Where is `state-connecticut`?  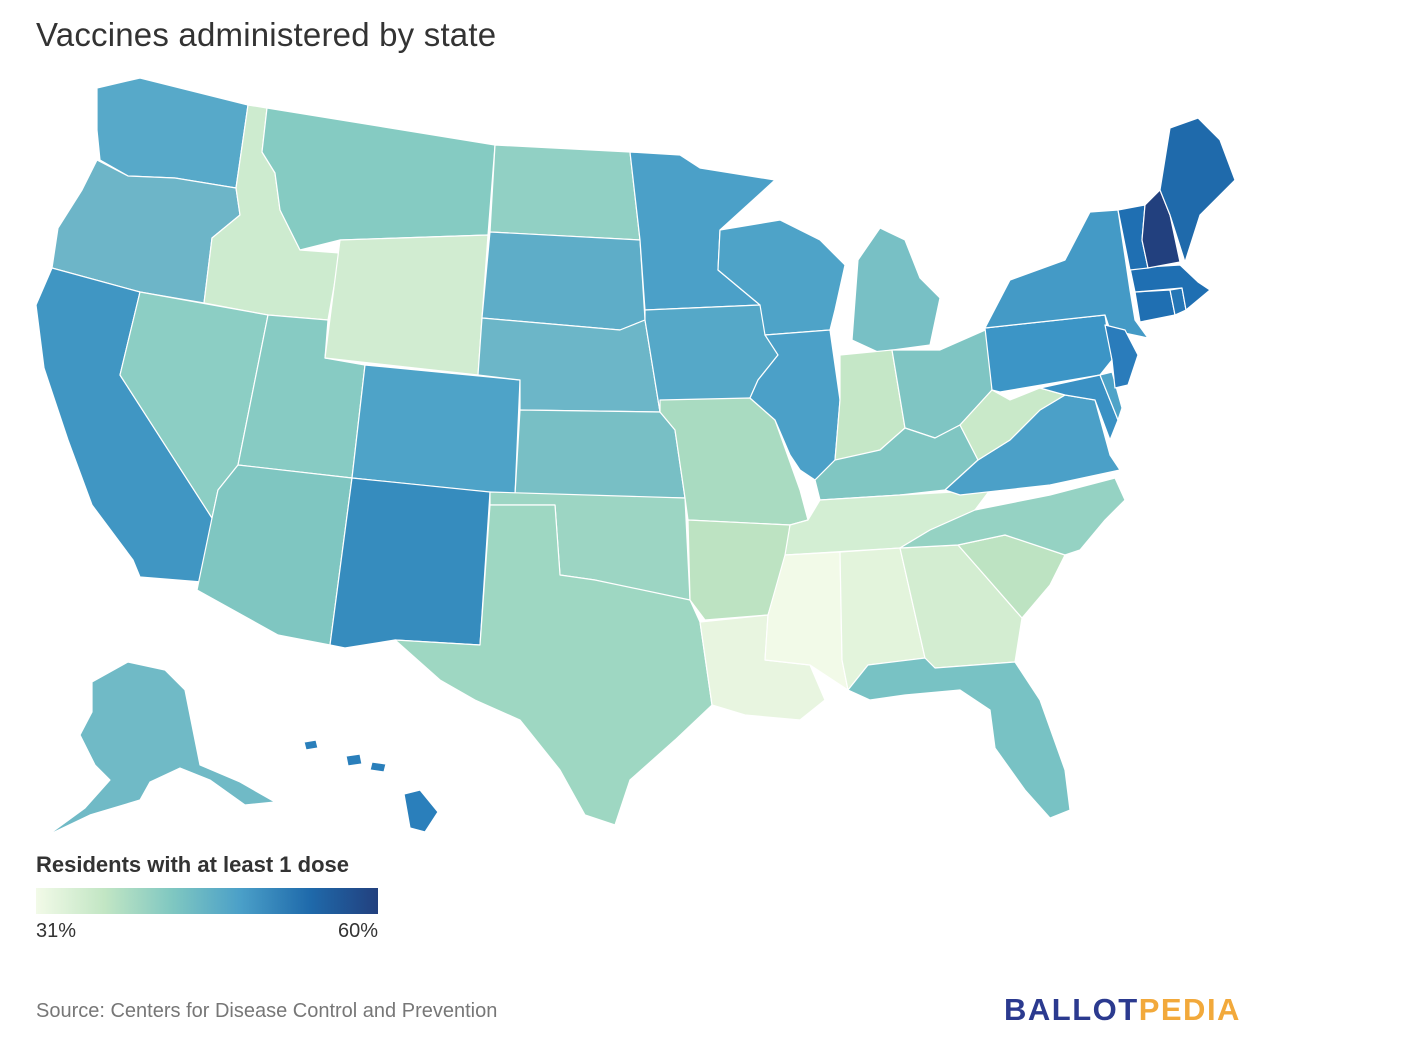
state-connecticut is located at coordinates (1155, 306).